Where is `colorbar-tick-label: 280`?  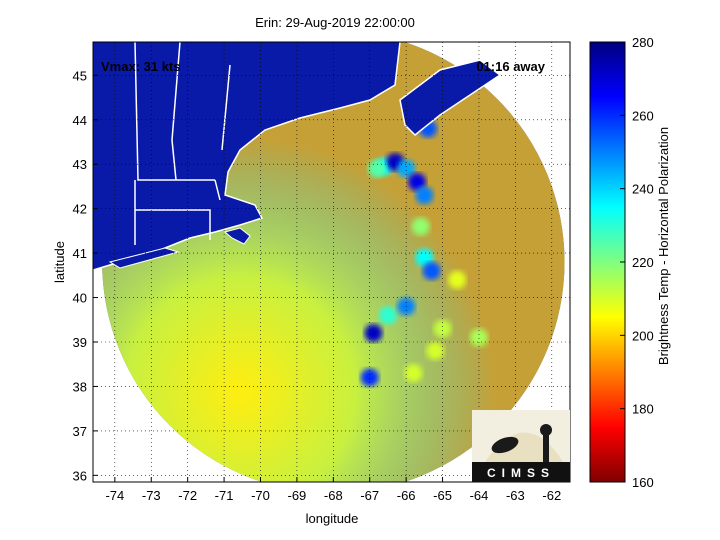 colorbar-tick-label: 280 is located at coordinates (643, 42).